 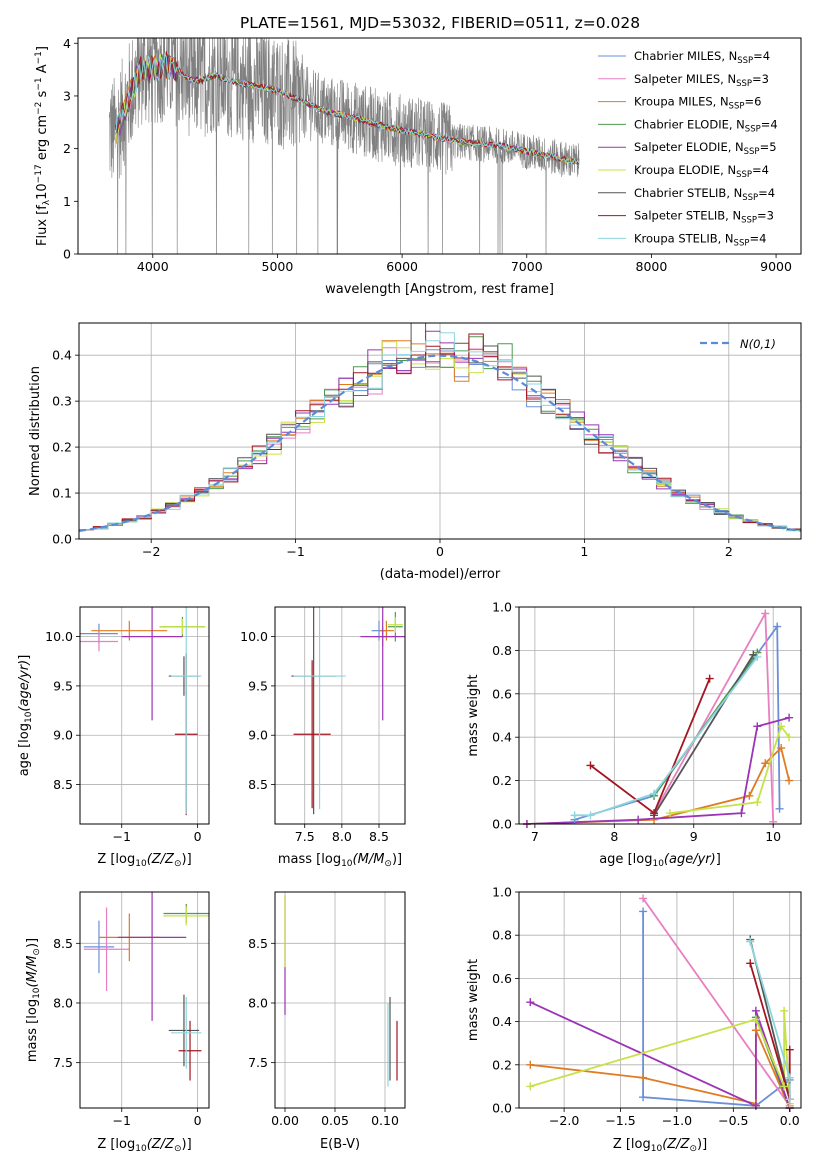 What do you see at coordinates (342, 836) in the screenshot?
I see `x-tick-label: 8.0` at bounding box center [342, 836].